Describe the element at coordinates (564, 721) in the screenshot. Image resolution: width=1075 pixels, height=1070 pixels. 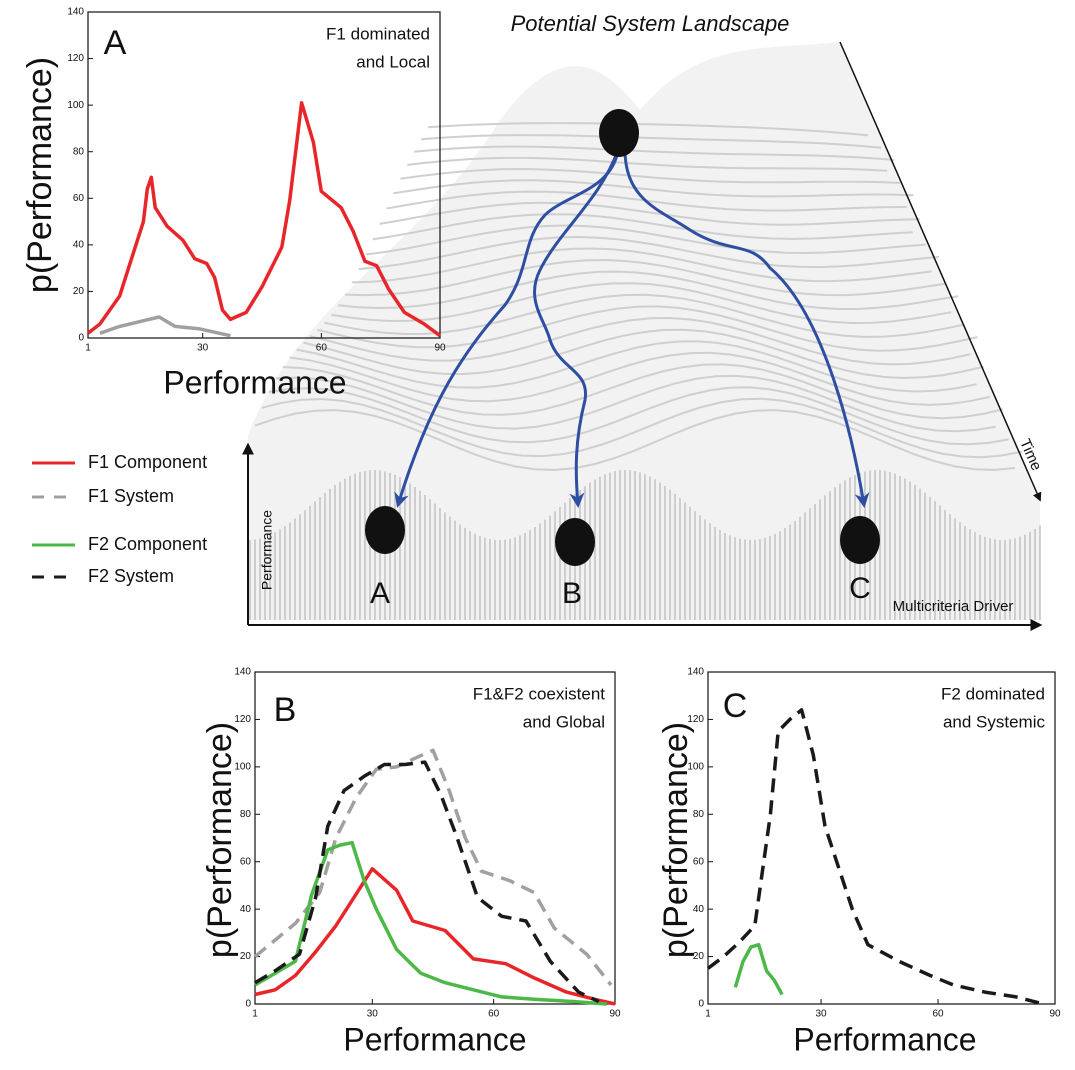
I see `annotation: and Global` at that location.